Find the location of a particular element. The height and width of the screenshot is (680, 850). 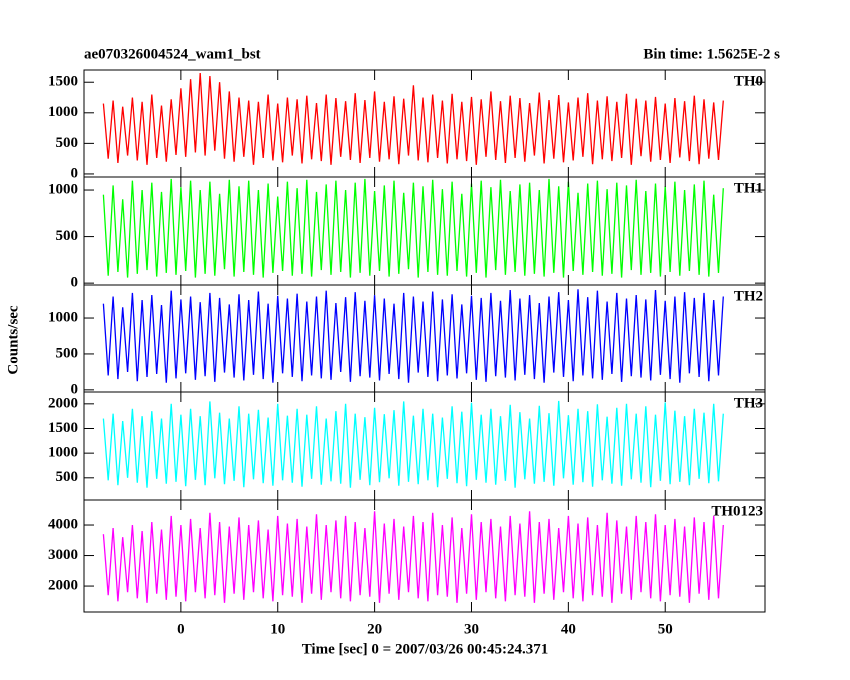

x-tick-label: 50 is located at coordinates (665, 629).